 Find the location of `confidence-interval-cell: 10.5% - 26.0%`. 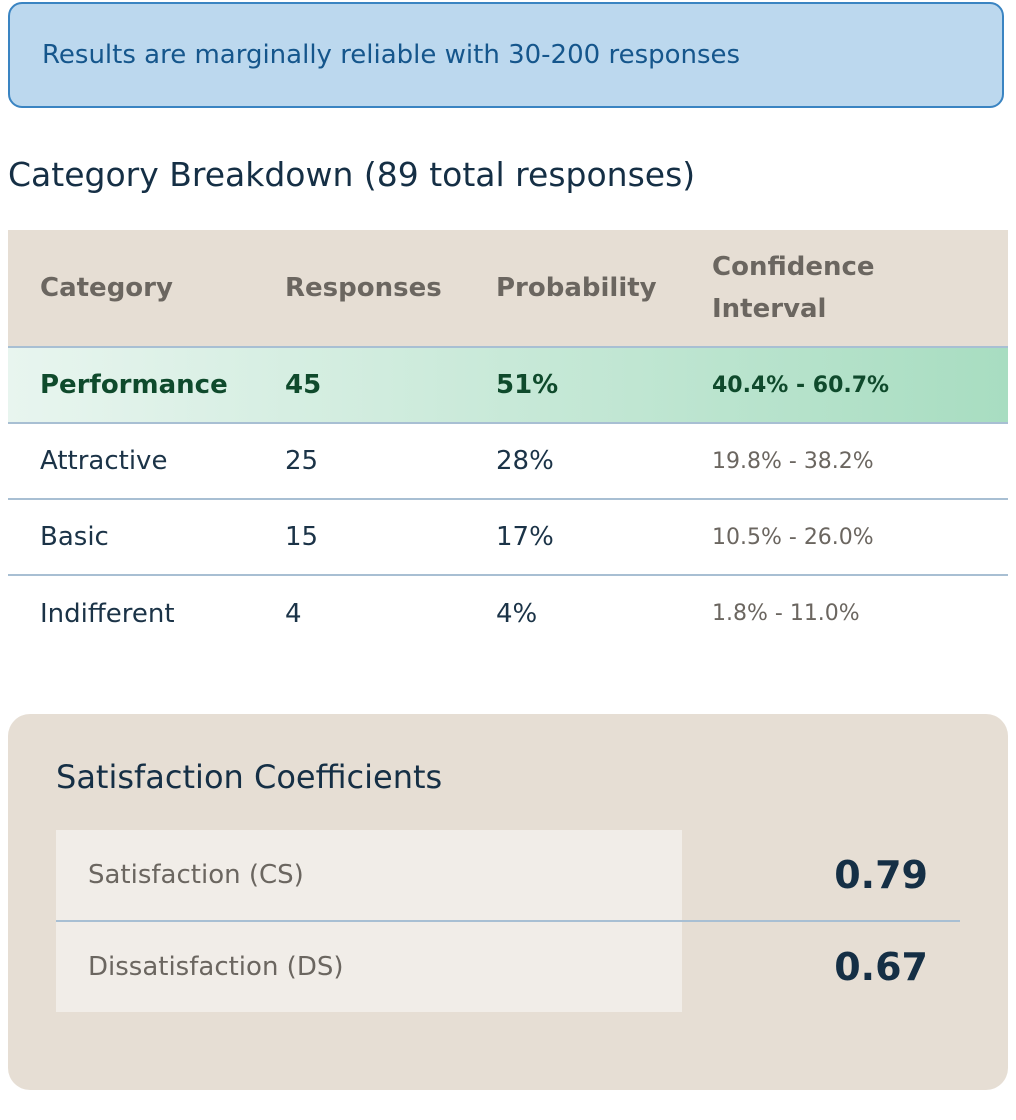

confidence-interval-cell: 10.5% - 26.0% is located at coordinates (844, 537).